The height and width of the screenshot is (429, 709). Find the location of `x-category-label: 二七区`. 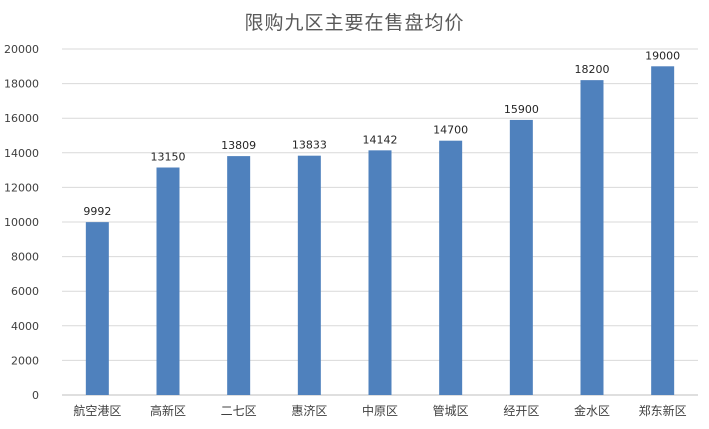

x-category-label: 二七区 is located at coordinates (239, 411).